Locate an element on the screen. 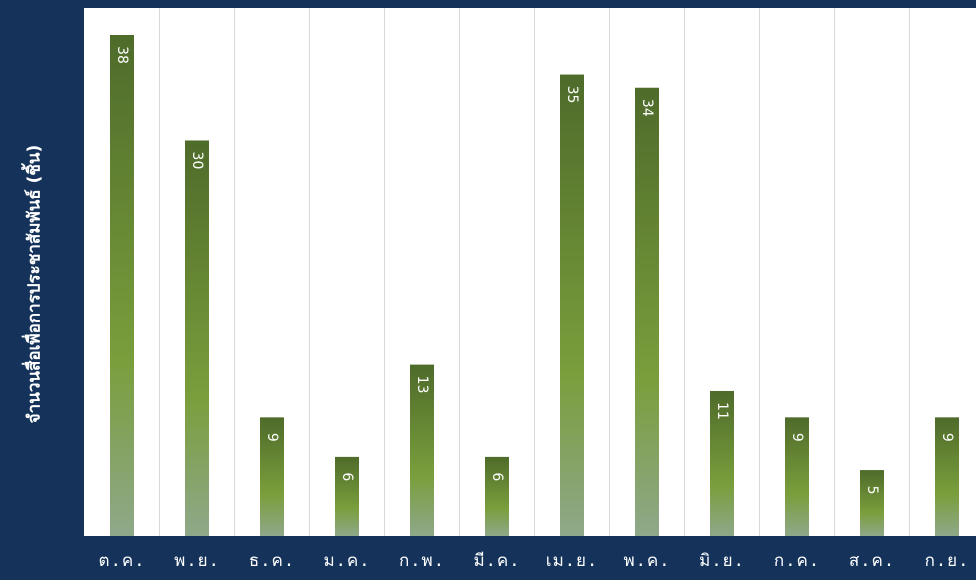 The image size is (976, 580). x-tick-label-11: ส.ค. is located at coordinates (872, 561).